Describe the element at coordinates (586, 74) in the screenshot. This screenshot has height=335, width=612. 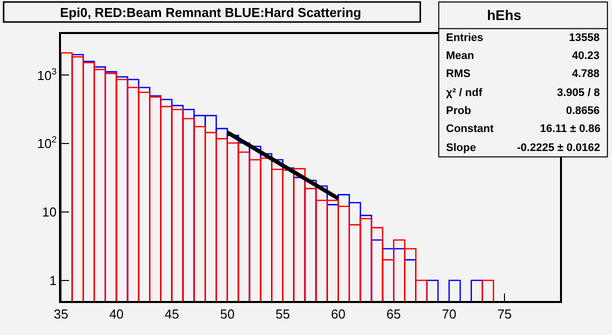
I see `text: 4.788` at that location.